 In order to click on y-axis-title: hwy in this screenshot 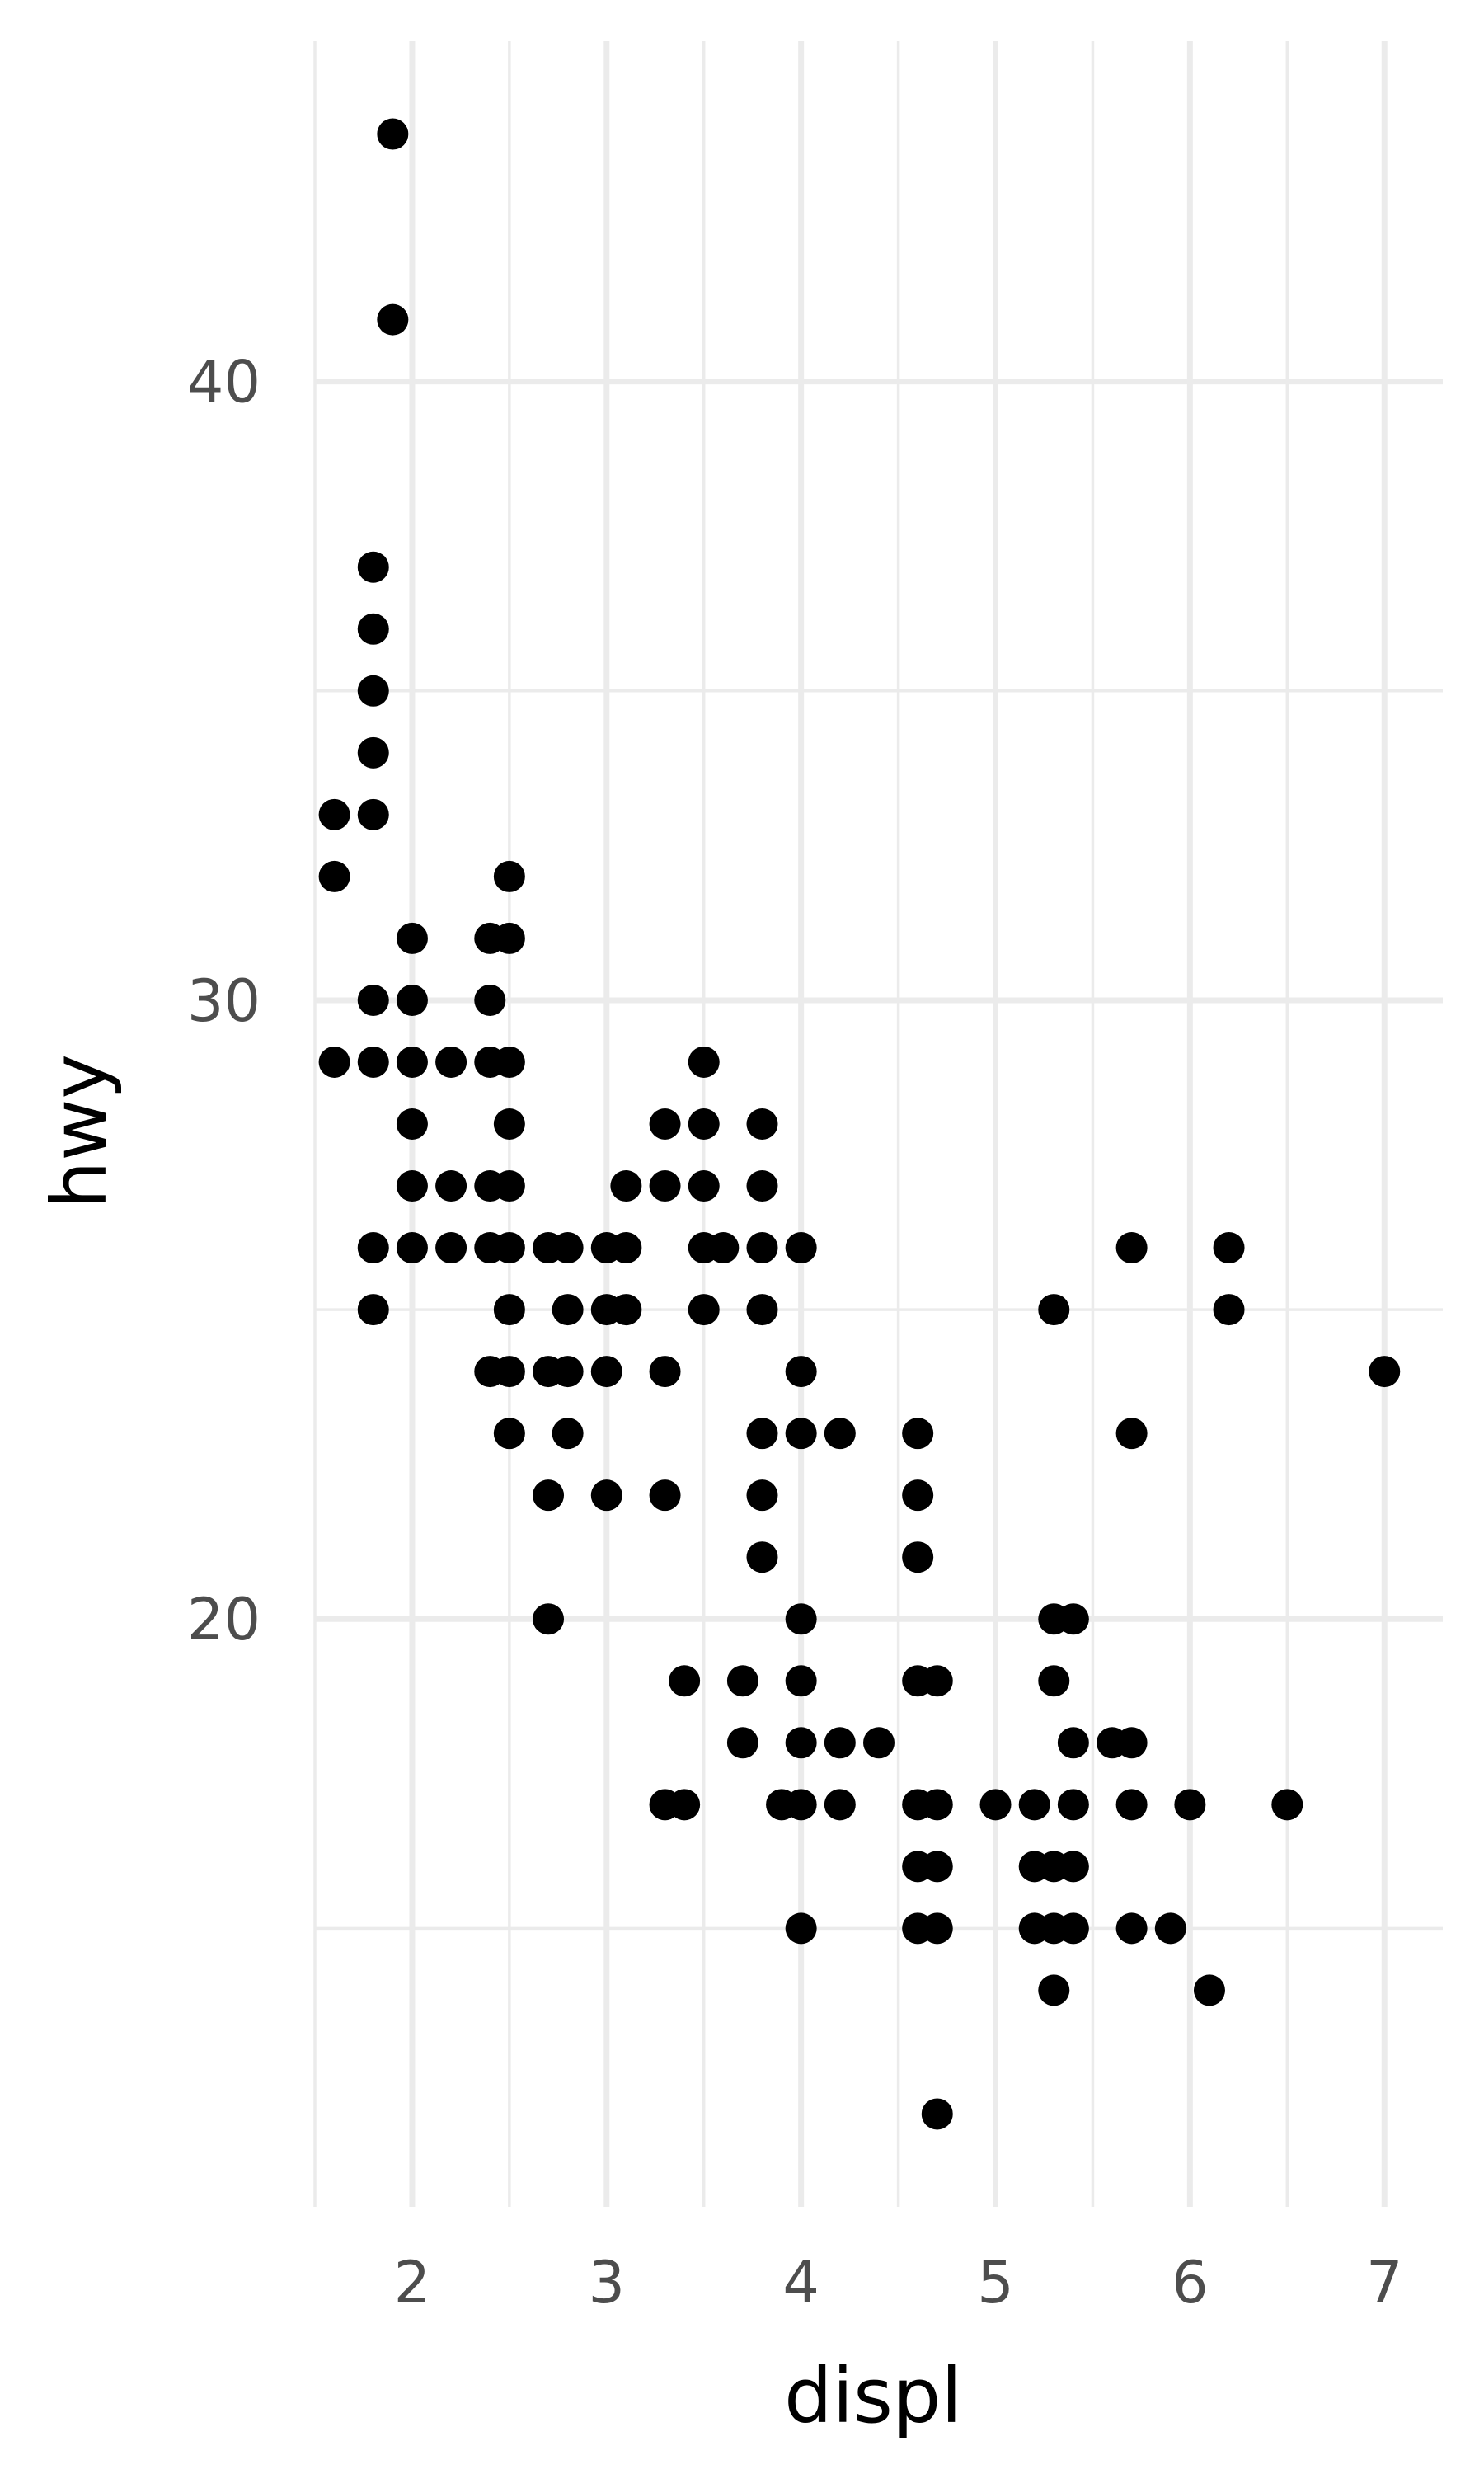, I will do `click(79, 1131)`.